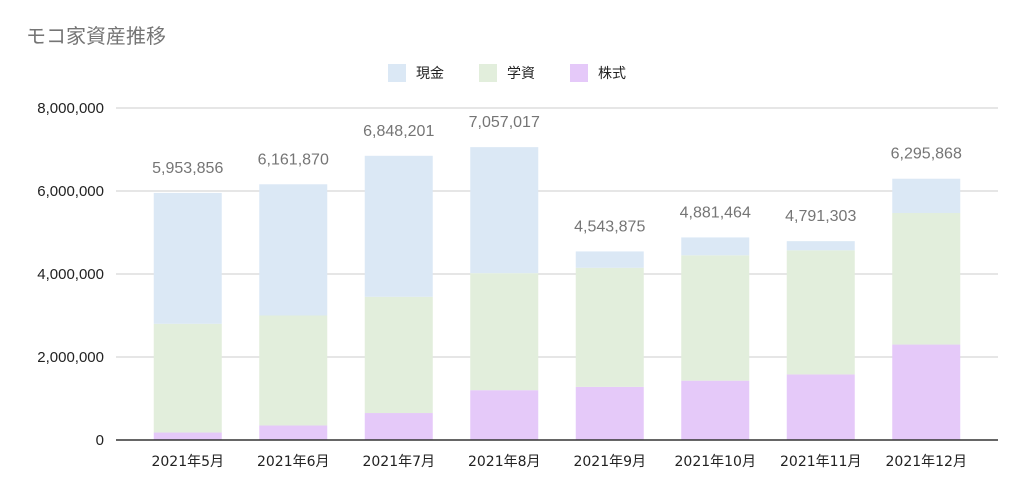 The image size is (1024, 493). I want to click on legend-label: 株式, so click(612, 74).